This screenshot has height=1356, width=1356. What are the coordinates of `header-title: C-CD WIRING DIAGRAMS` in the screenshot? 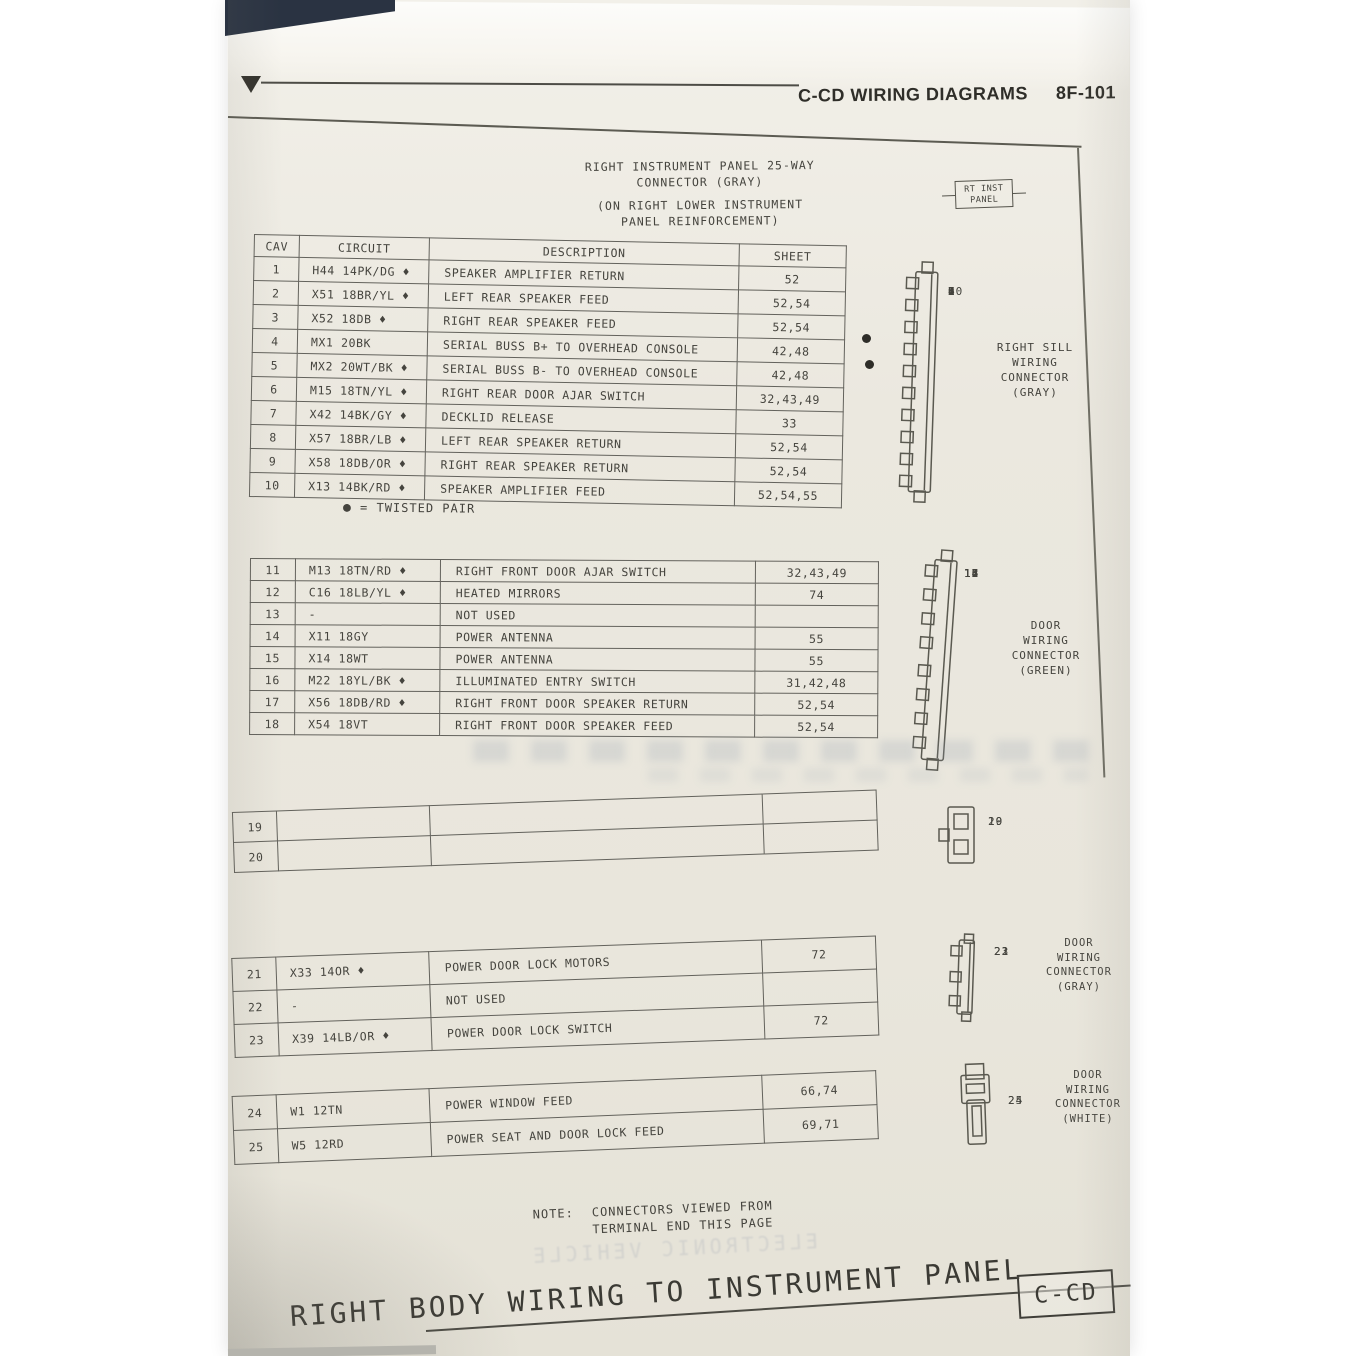 It's located at (913, 94).